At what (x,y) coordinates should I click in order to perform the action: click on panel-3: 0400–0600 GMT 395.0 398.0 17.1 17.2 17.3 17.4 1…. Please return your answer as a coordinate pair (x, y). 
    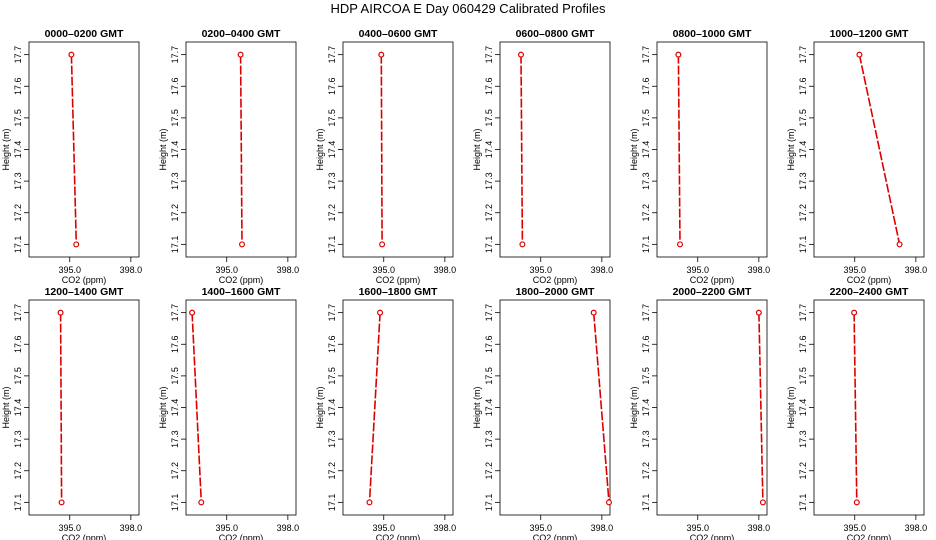
    Looking at the image, I should click on (385, 156).